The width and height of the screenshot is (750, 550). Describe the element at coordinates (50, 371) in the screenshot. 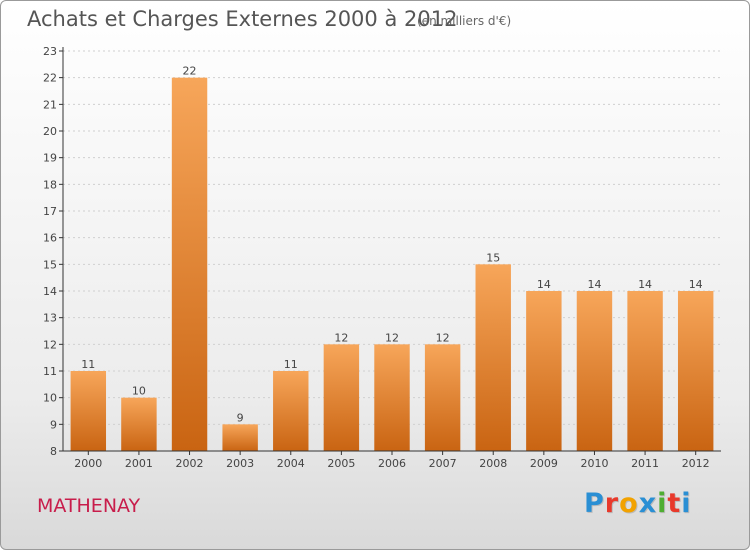

I see `y-tick-label: 11` at that location.